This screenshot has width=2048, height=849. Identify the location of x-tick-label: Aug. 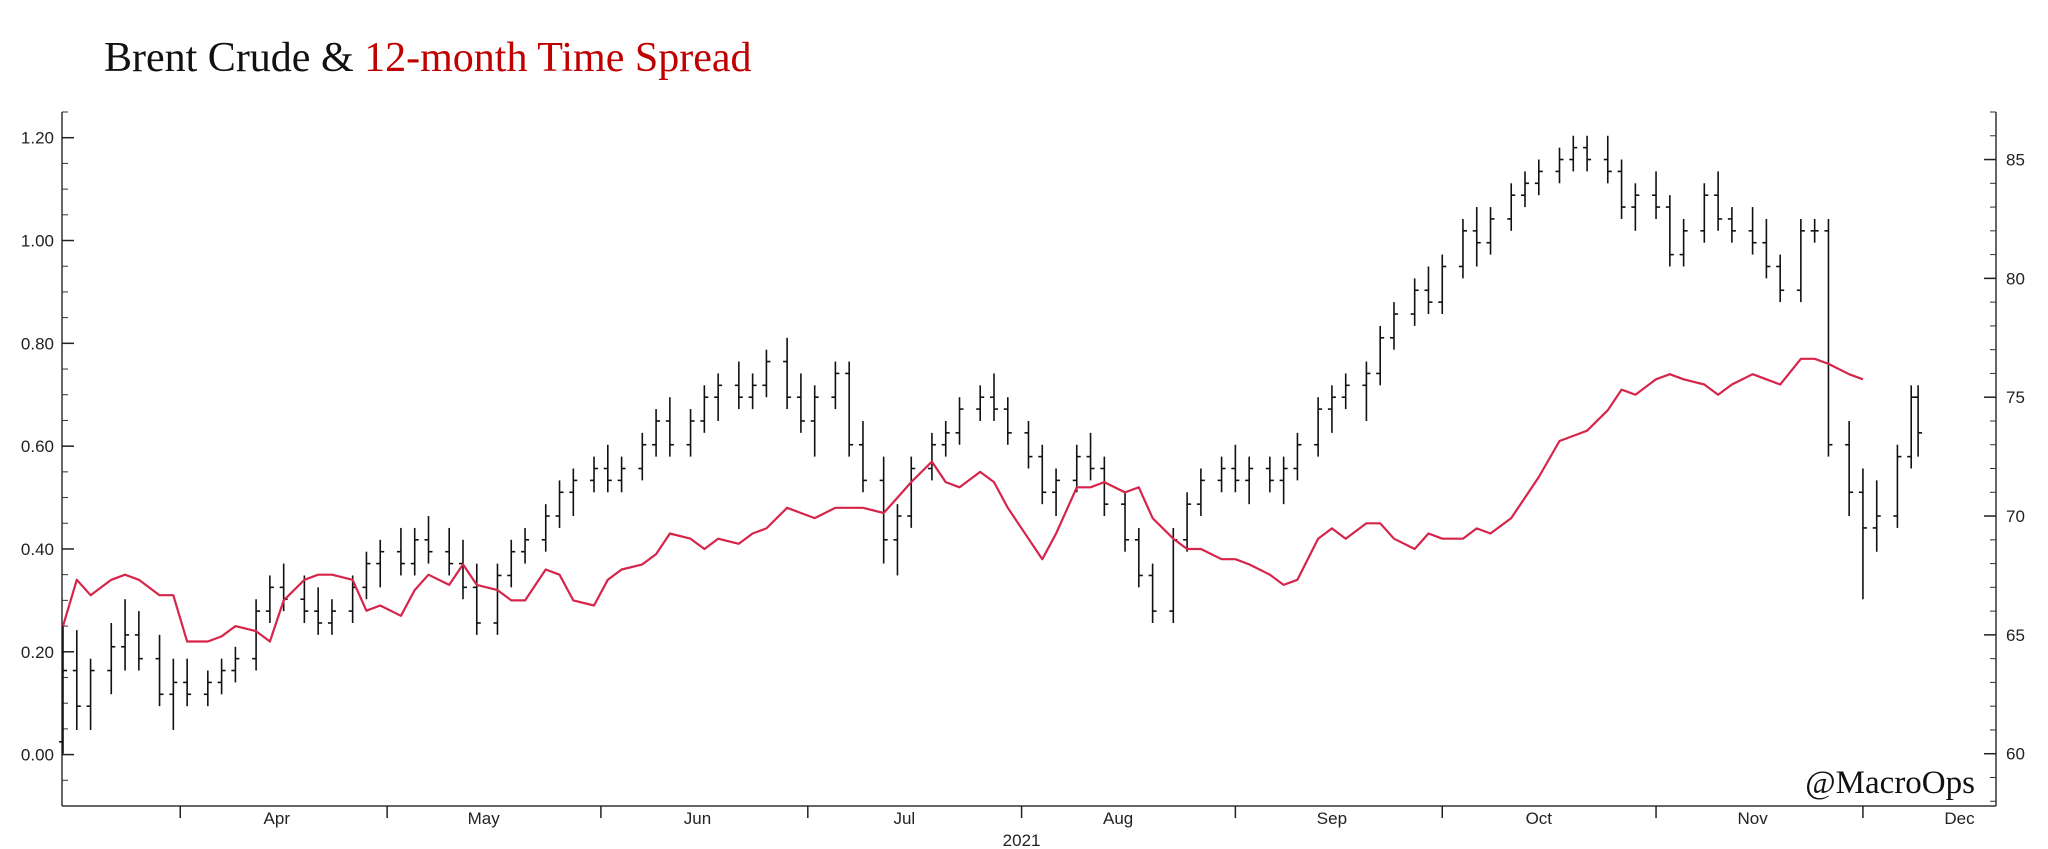
(1118, 818).